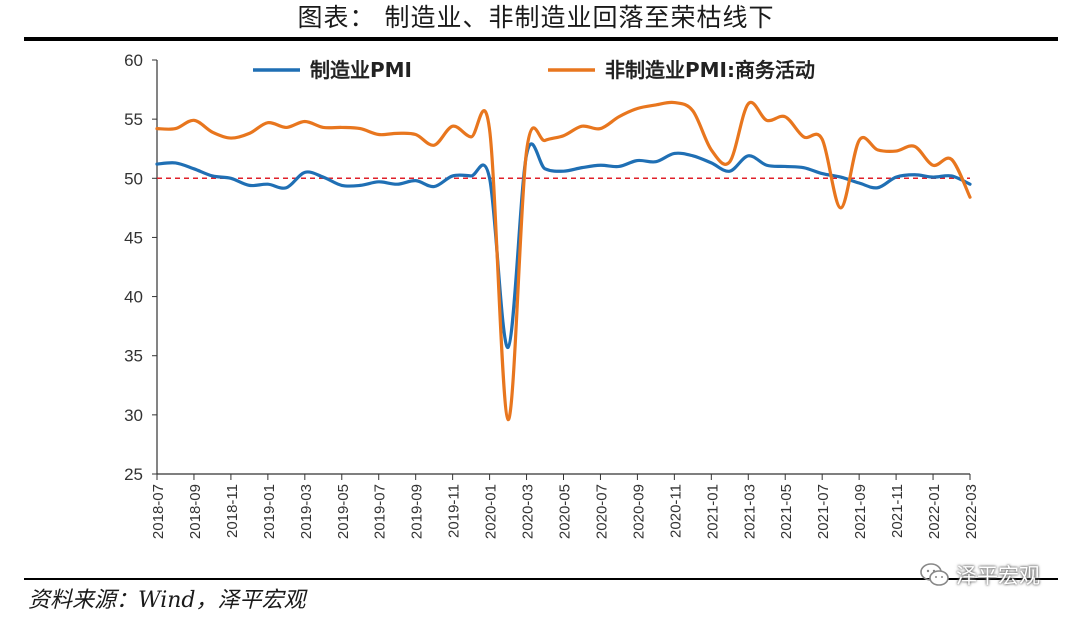 This screenshot has height=619, width=1072. Describe the element at coordinates (380, 511) in the screenshot. I see `x-tick-label: 2019-07` at that location.